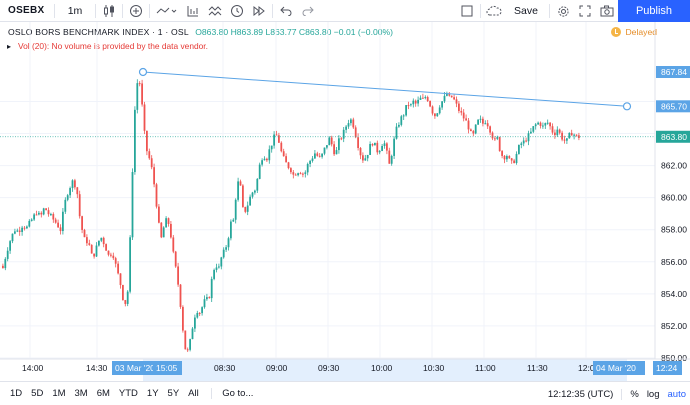  I want to click on log-scale-toggle: log, so click(653, 394).